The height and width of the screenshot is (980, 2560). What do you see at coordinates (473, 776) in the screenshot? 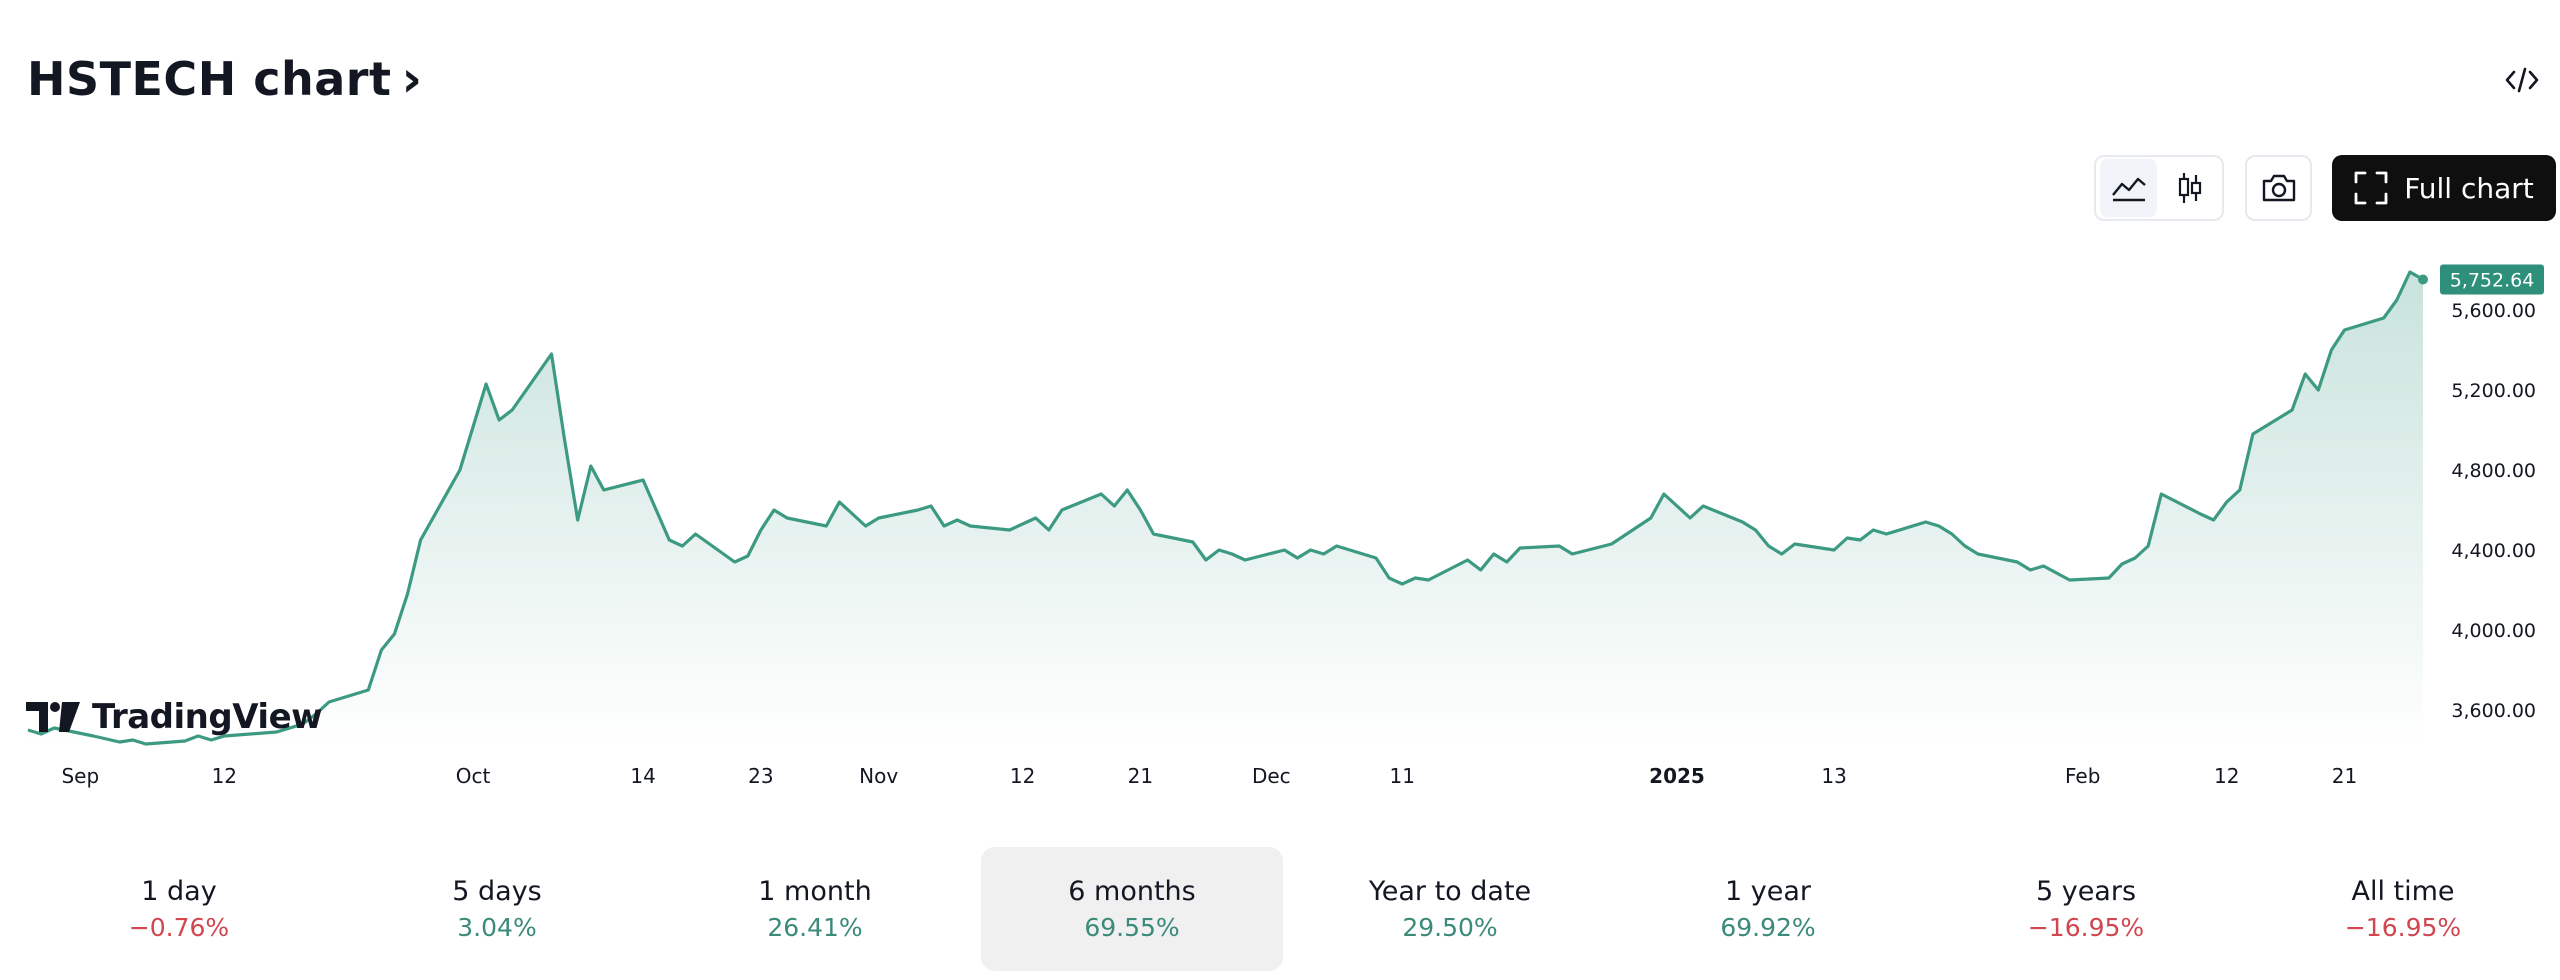
I see `x-tick-label: Oct` at bounding box center [473, 776].